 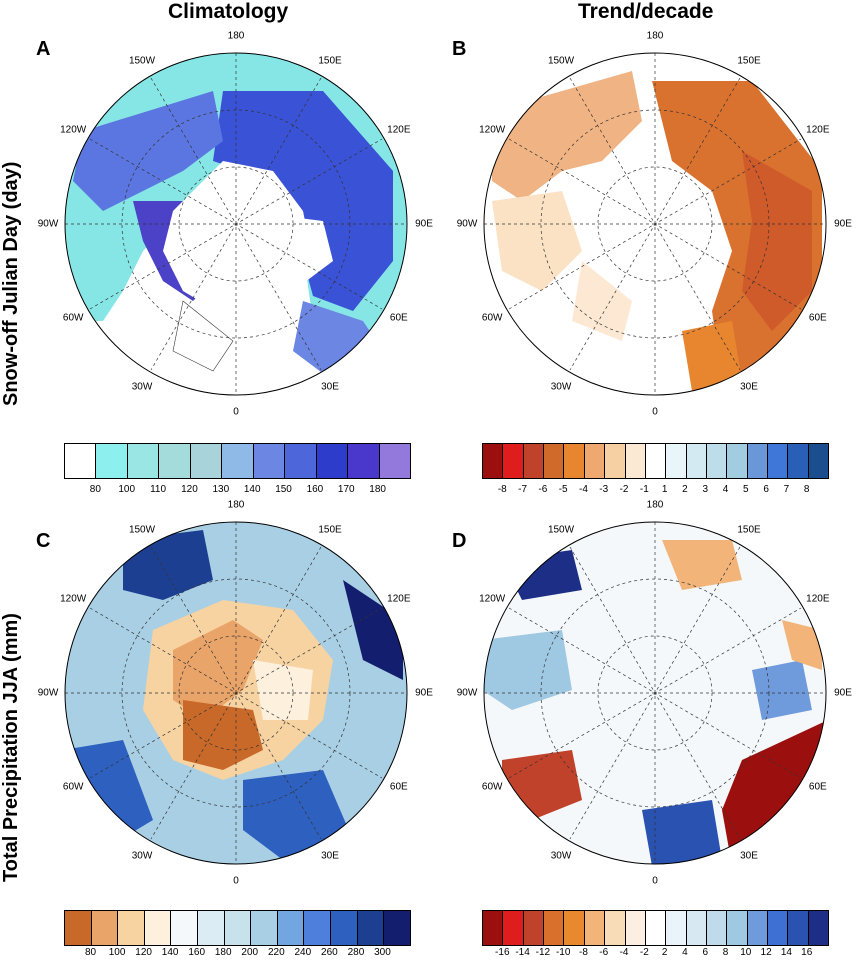 I want to click on longitude-label: 150E, so click(x=330, y=61).